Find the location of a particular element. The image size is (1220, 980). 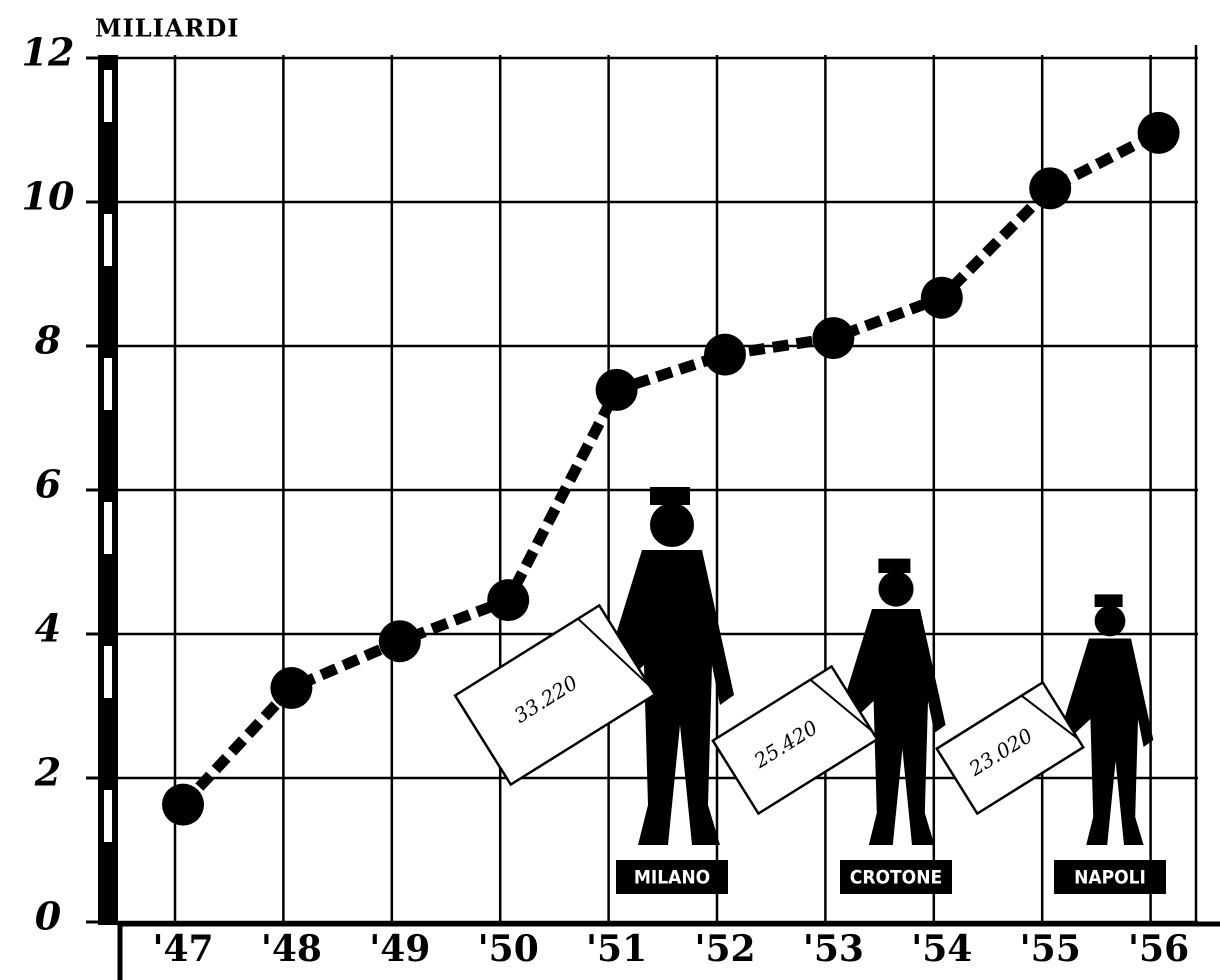

envelope: 33.220 is located at coordinates (555, 695).